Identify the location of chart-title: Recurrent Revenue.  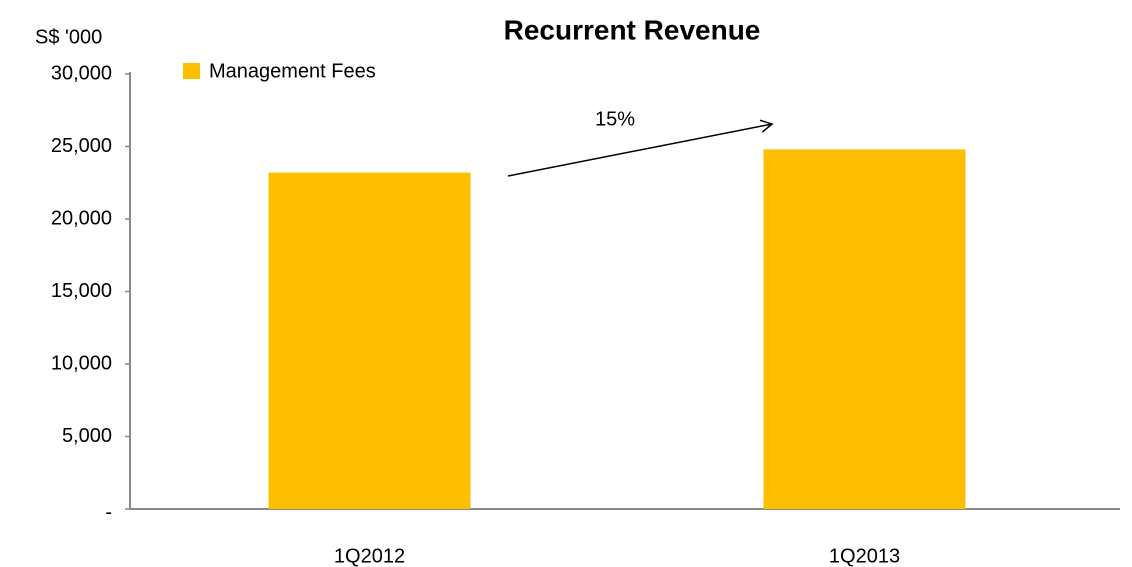
(632, 29).